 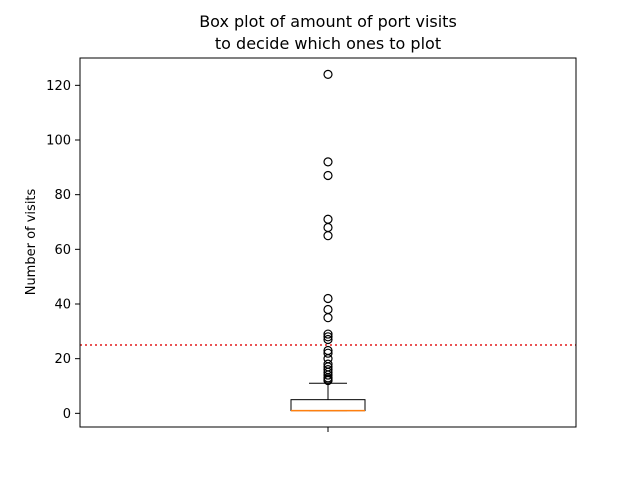 What do you see at coordinates (31, 241) in the screenshot?
I see `y-axis-label: Number of visits` at bounding box center [31, 241].